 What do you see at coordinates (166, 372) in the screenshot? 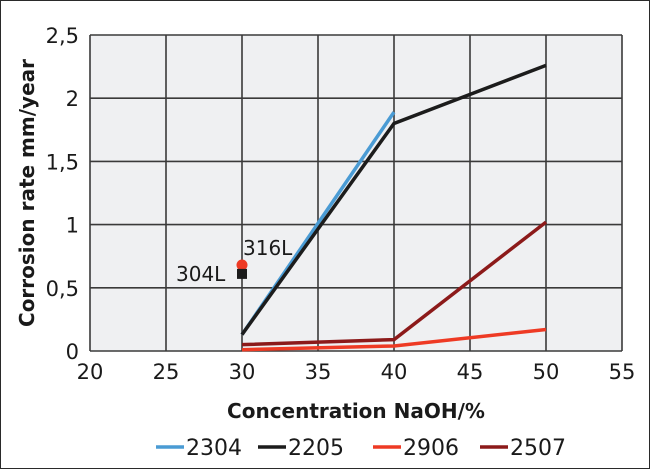
I see `x-tick-label: 25` at bounding box center [166, 372].